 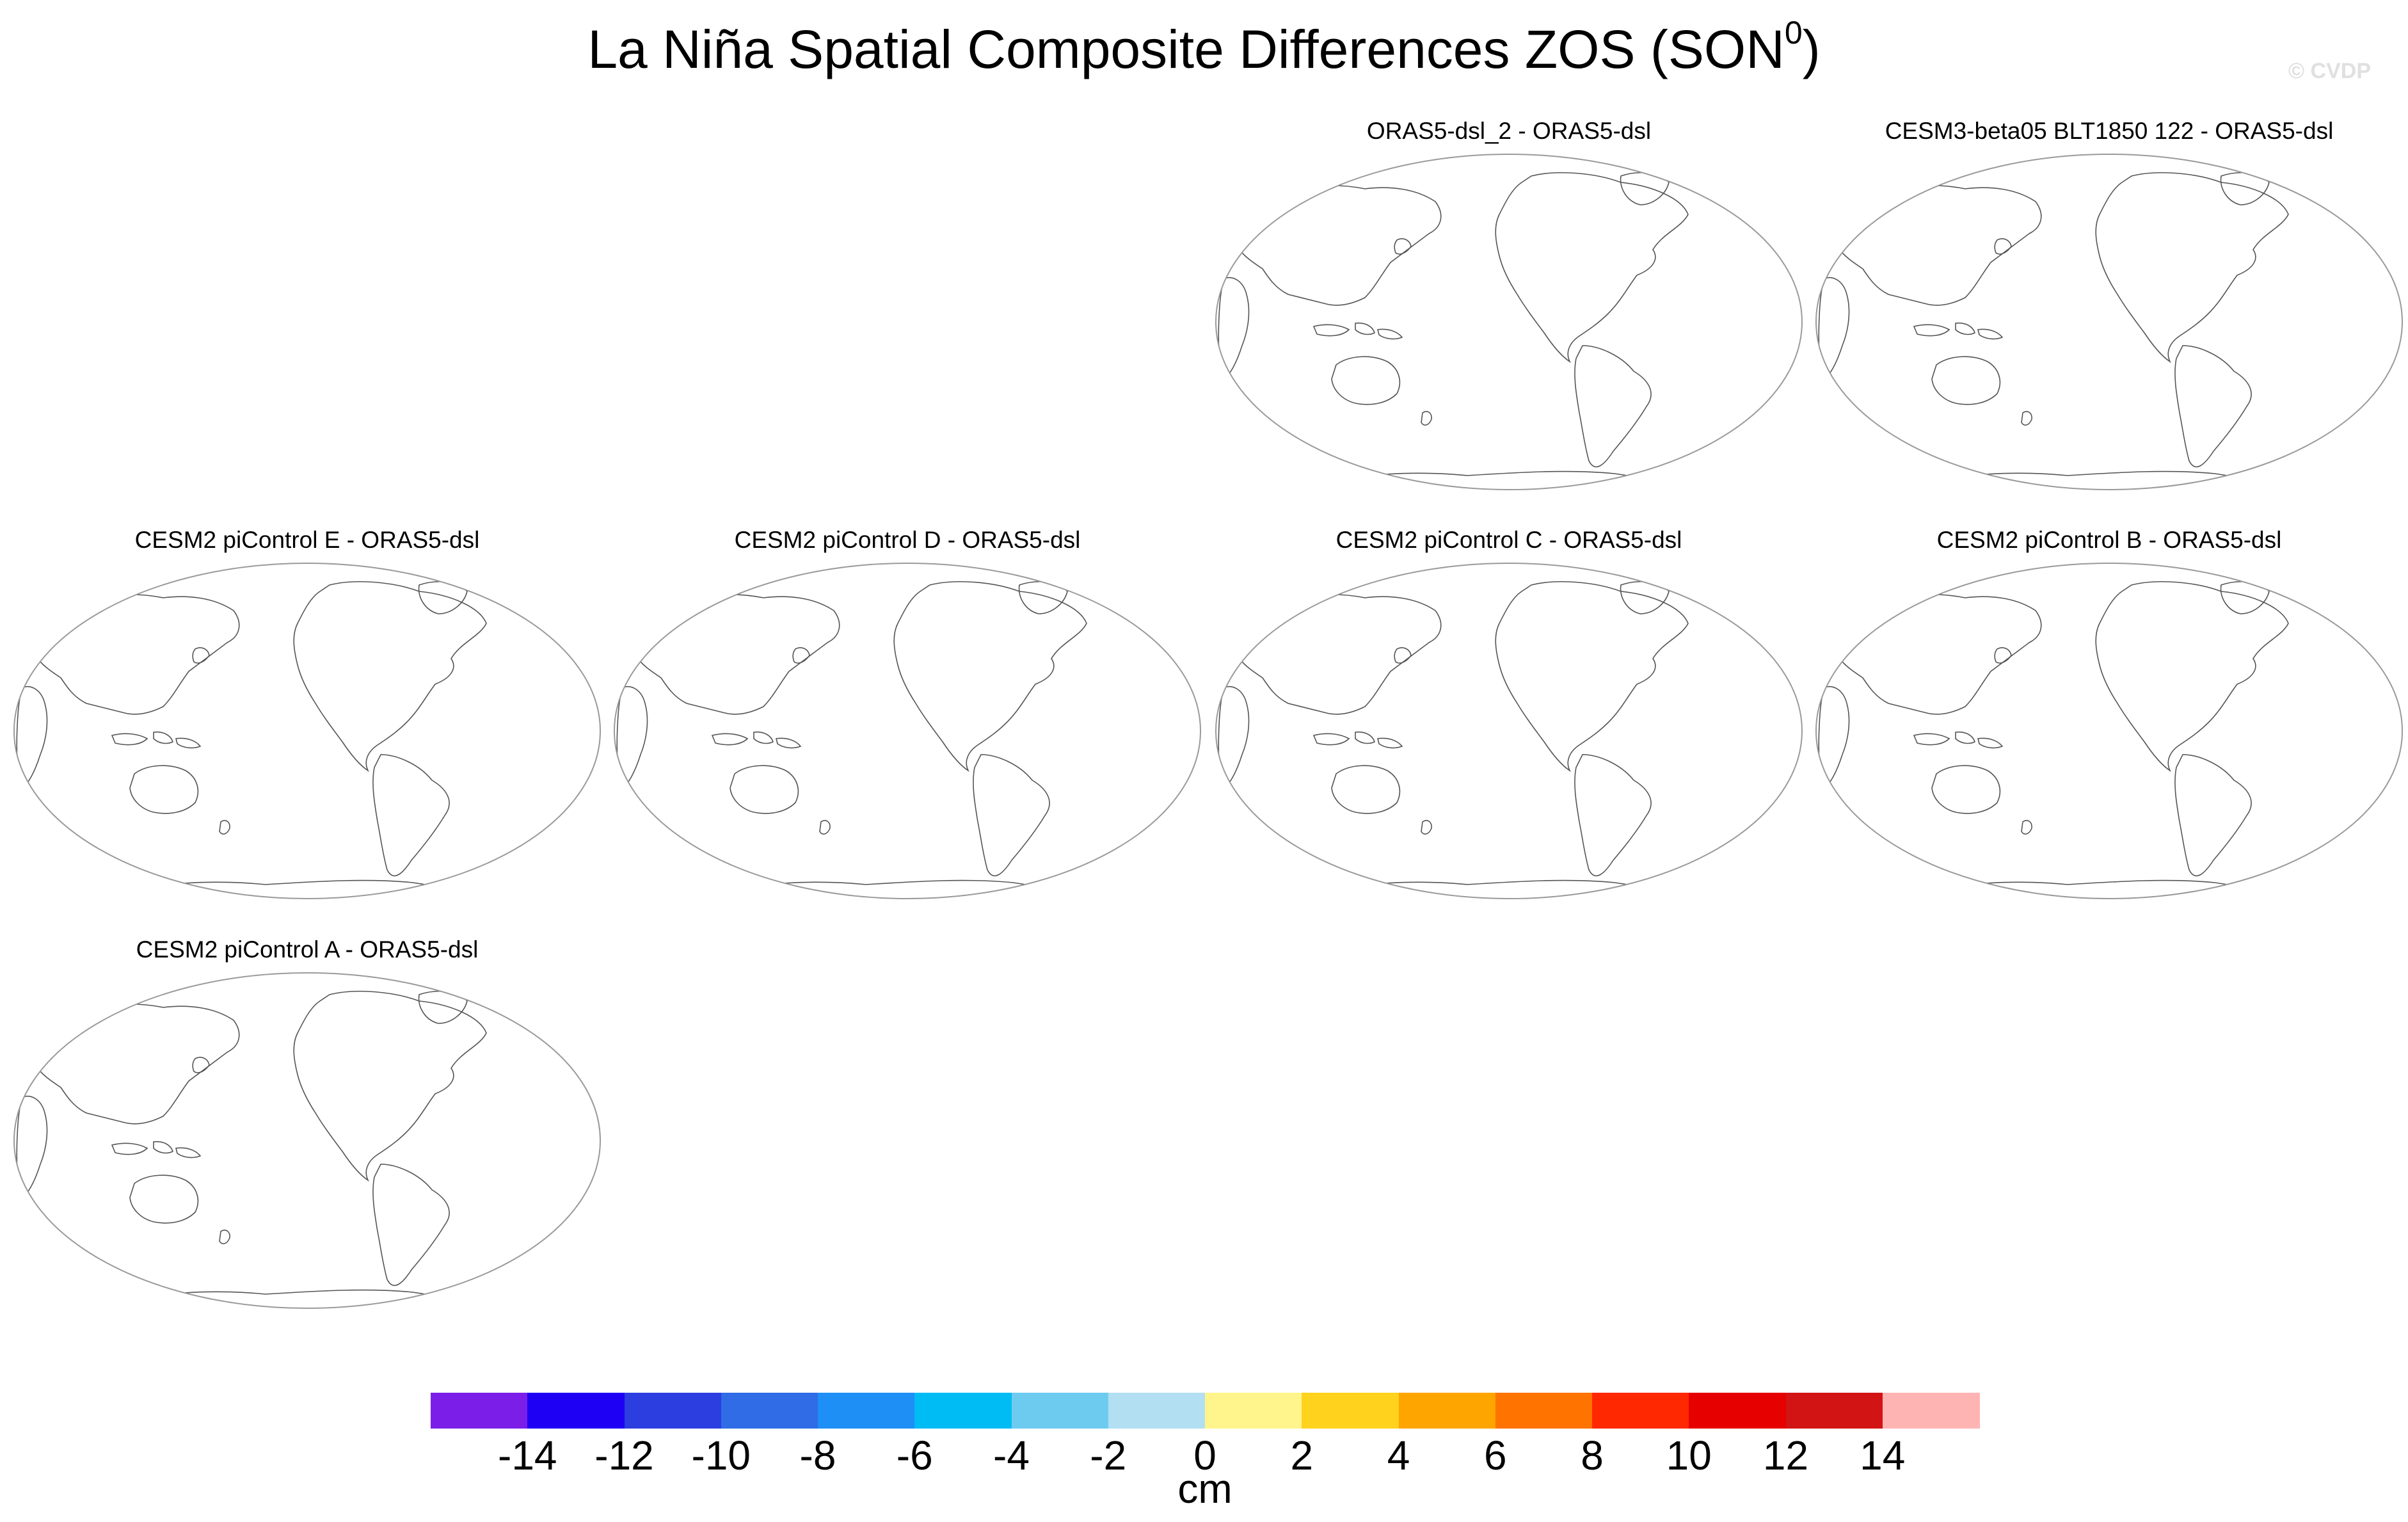 I want to click on map-panel-cesm2-a: CESM2 piControl A - ORAS5-dsl, so click(x=307, y=1129).